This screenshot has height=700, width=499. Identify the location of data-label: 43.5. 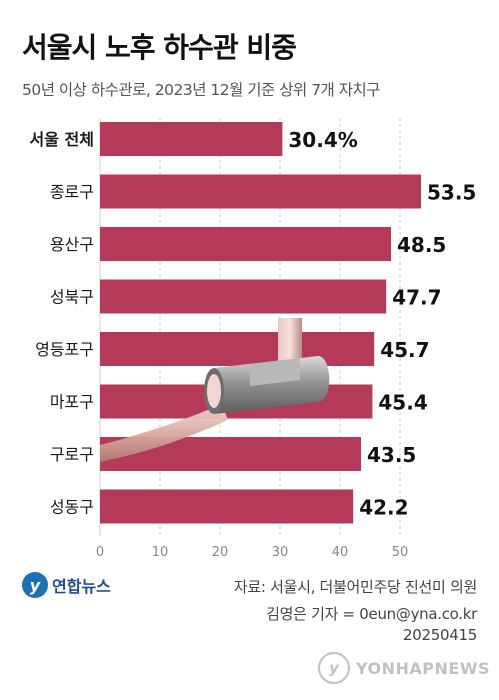
(391, 455).